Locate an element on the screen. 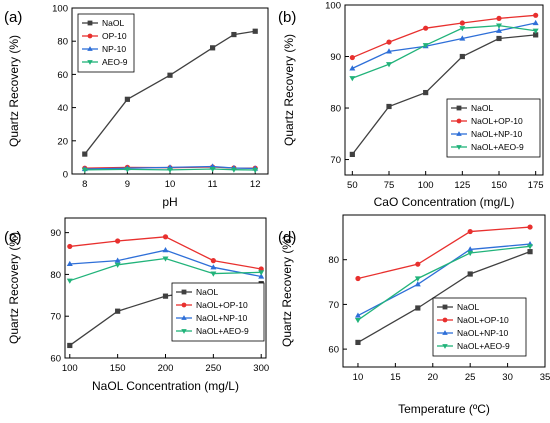 This screenshot has height=423, width=550. x-tick-label: 8 is located at coordinates (84, 184).